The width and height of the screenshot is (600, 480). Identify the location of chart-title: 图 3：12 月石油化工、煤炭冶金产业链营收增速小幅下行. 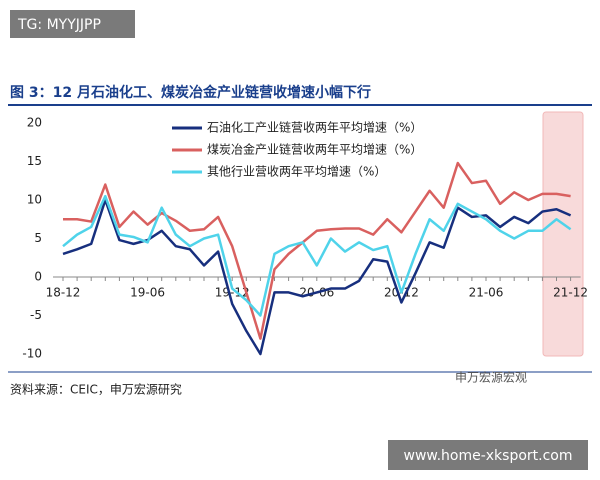
(190, 92).